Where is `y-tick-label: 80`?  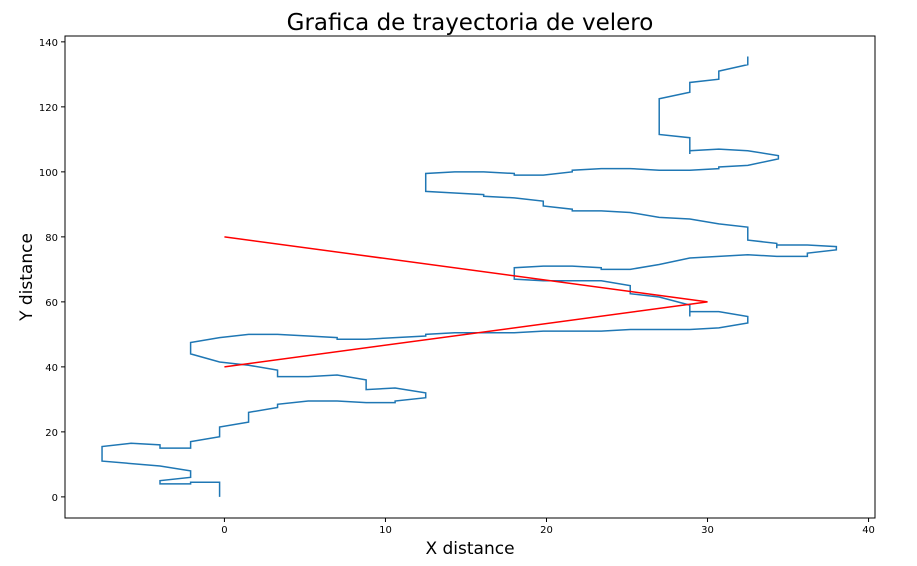
y-tick-label: 80 is located at coordinates (51, 238).